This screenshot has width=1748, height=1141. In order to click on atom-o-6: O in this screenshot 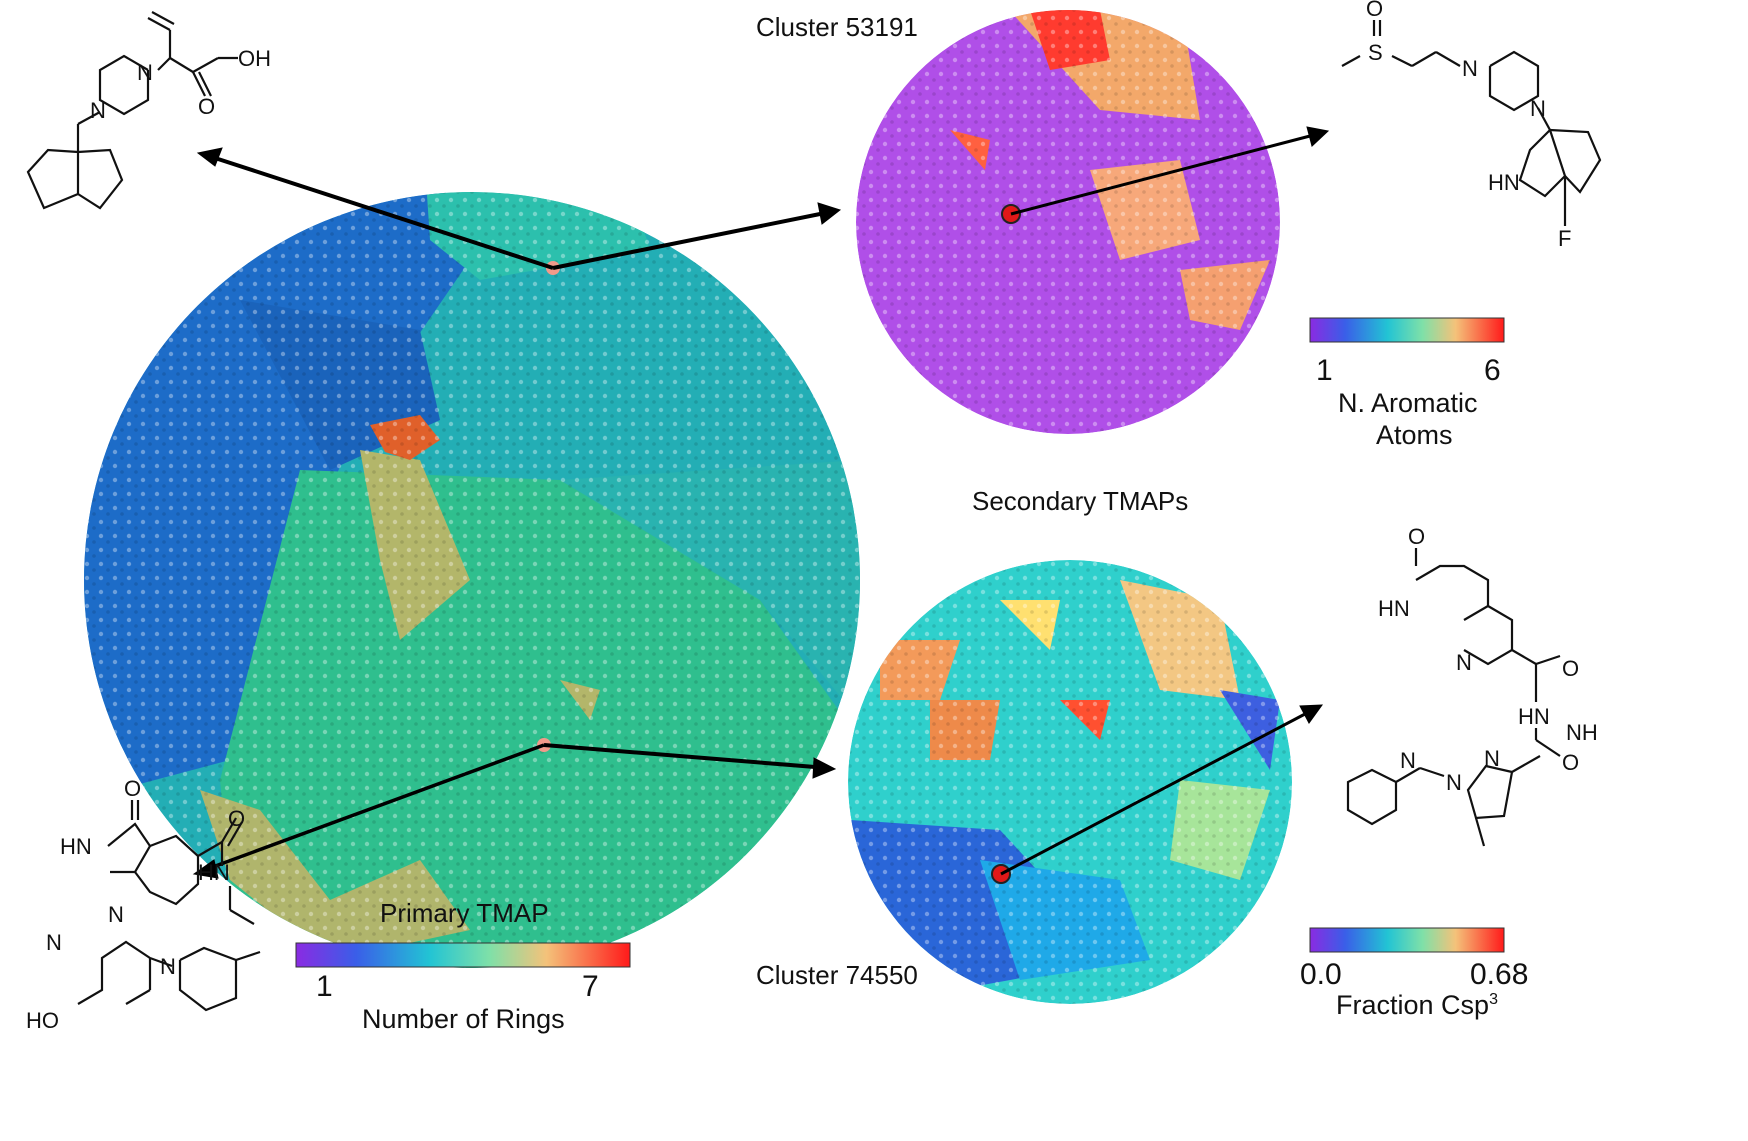, I will do `click(1570, 668)`.